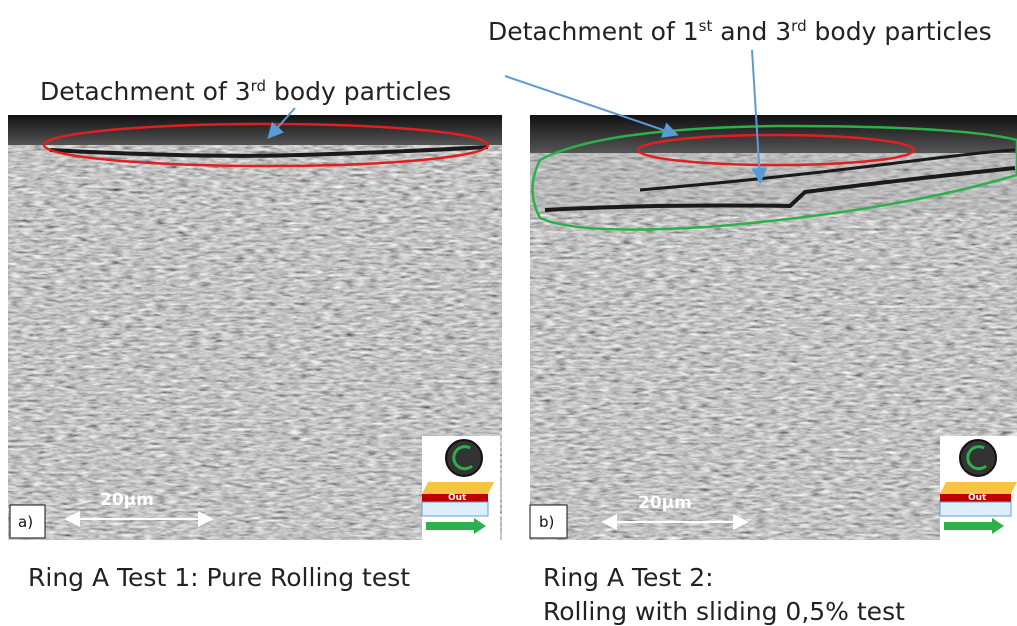 The width and height of the screenshot is (1017, 626). Describe the element at coordinates (706, 26) in the screenshot. I see `superscript: st` at that location.